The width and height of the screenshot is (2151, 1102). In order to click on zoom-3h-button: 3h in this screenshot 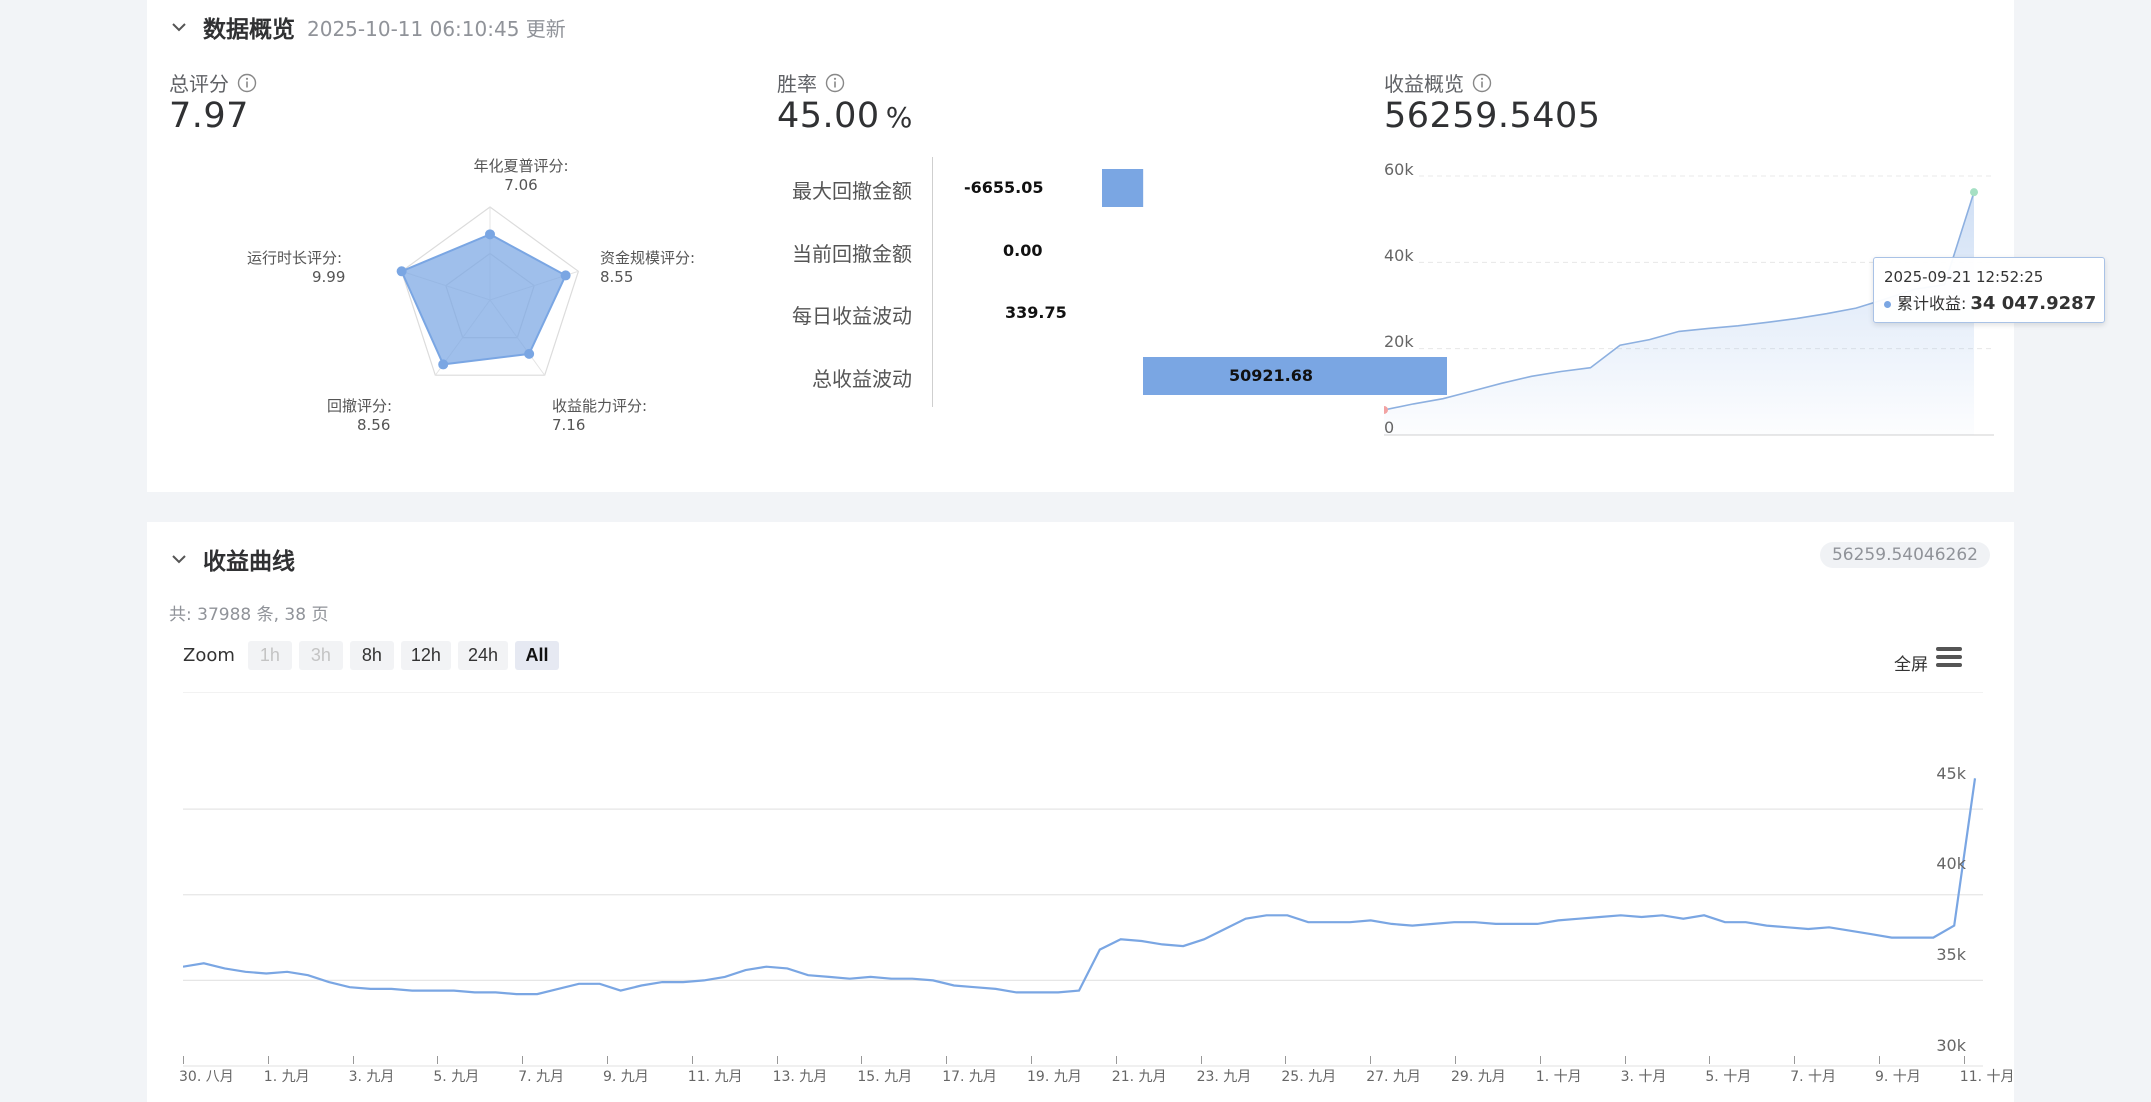, I will do `click(320, 655)`.